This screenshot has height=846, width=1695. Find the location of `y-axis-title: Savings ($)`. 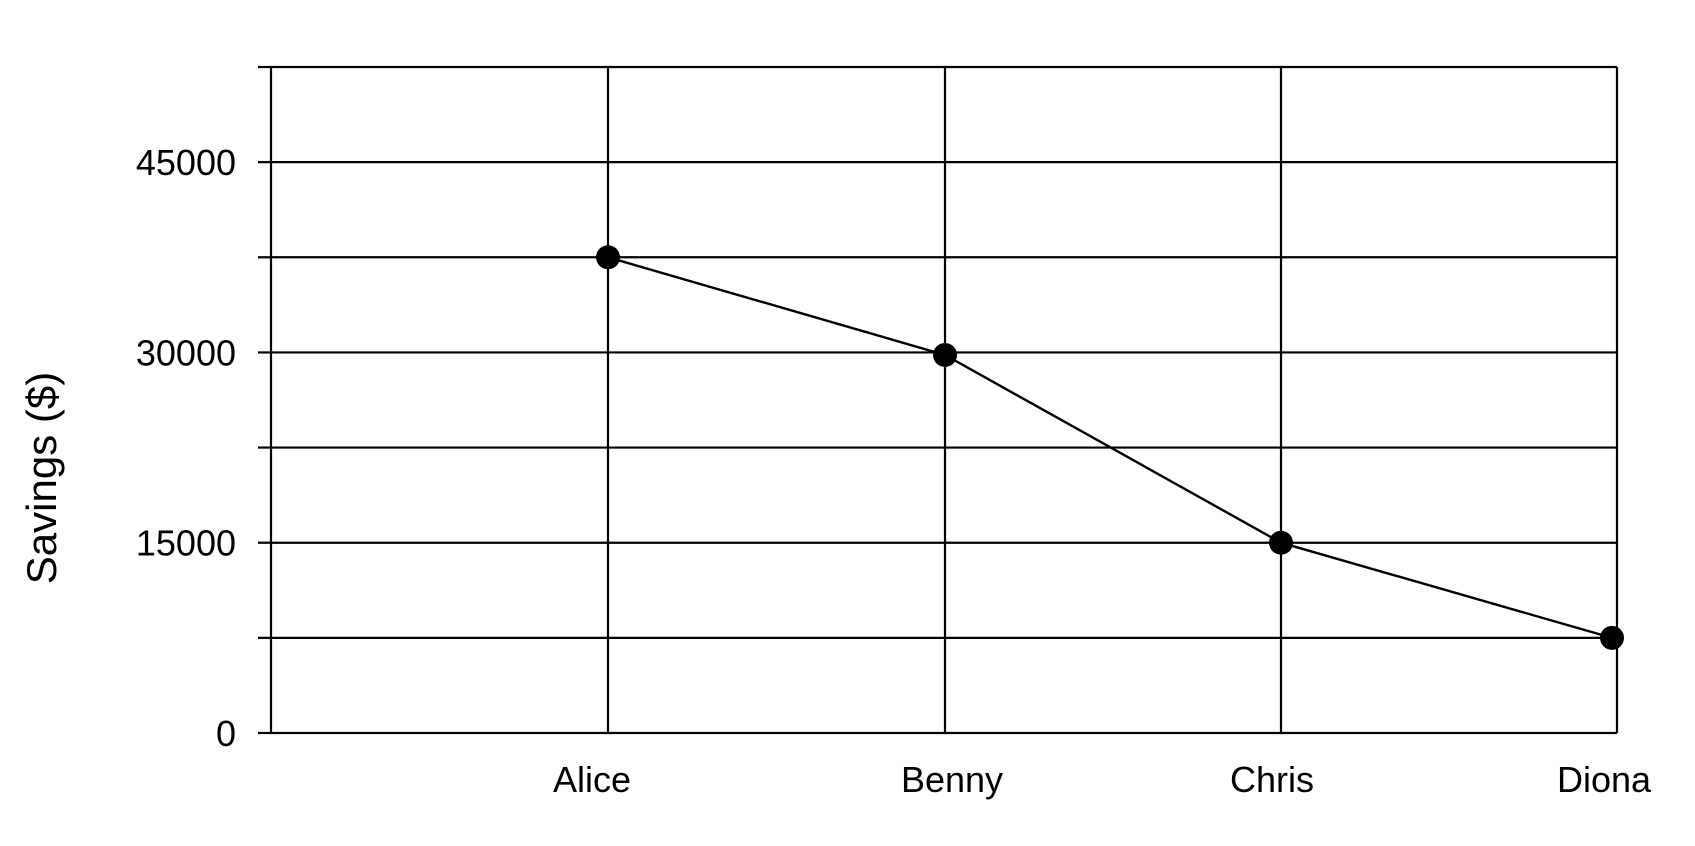

y-axis-title: Savings ($) is located at coordinates (41, 478).